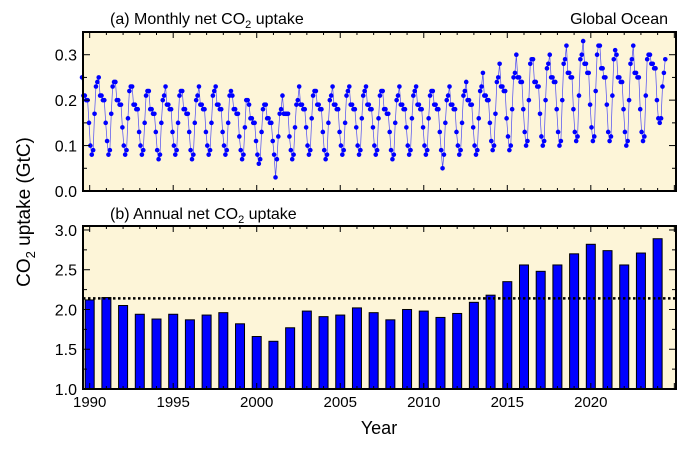  What do you see at coordinates (66, 101) in the screenshot?
I see `y-tick-label: 0.2` at bounding box center [66, 101].